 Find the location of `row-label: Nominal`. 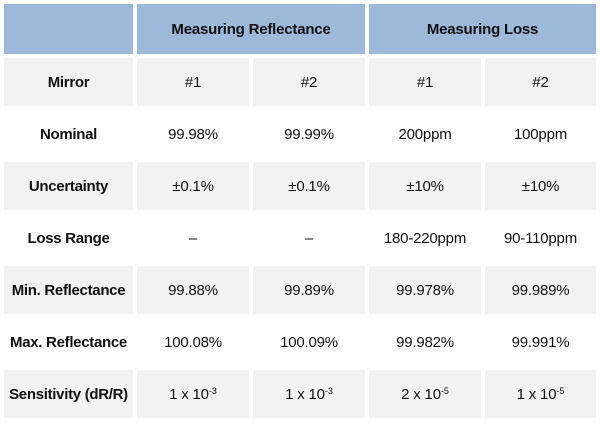

row-label: Nominal is located at coordinates (68, 134).